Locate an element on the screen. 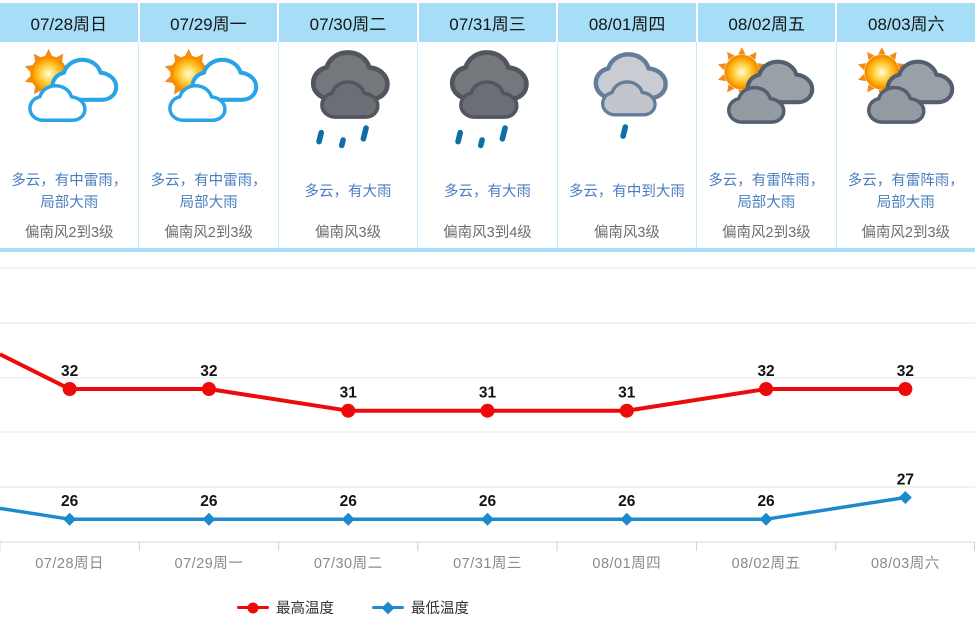 Image resolution: width=975 pixels, height=637 pixels. date-header-cell: 07/30周二 is located at coordinates (349, 22).